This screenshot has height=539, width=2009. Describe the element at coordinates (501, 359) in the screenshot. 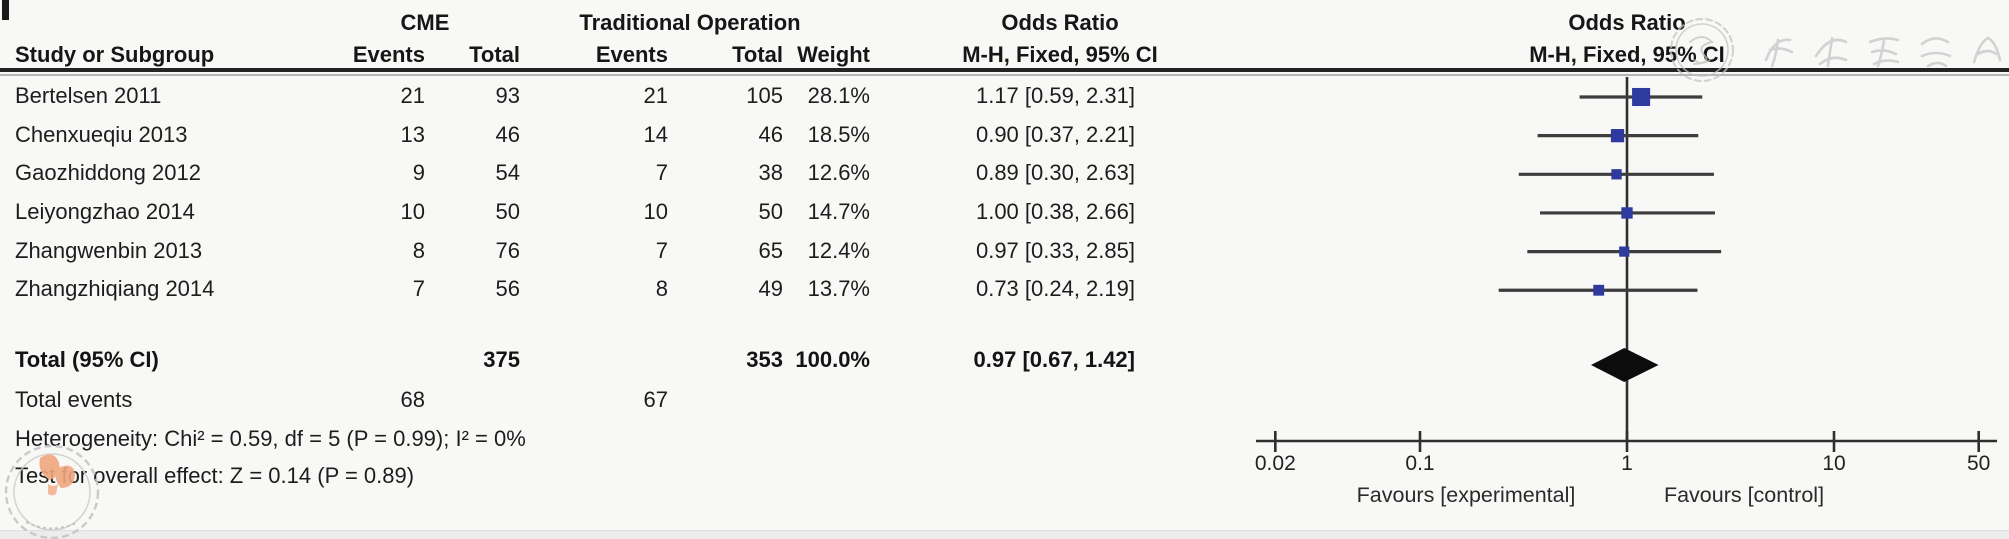

I see `total-cme-n: 375` at that location.